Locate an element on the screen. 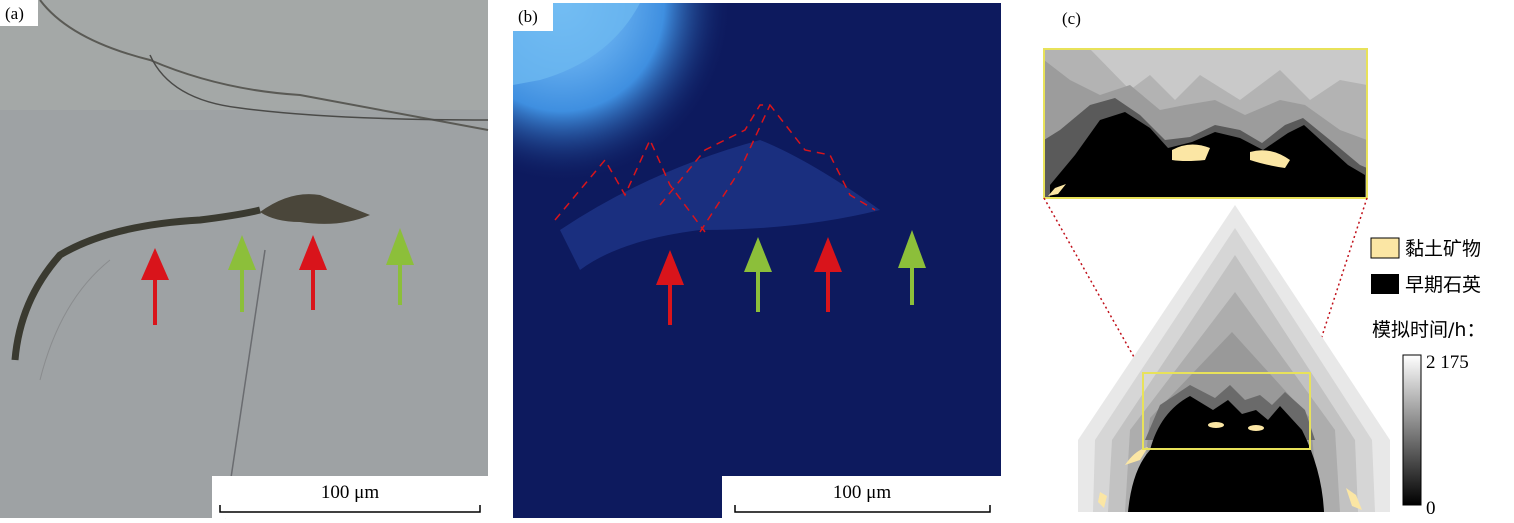  panel-label: (c) is located at coordinates (1071, 18).